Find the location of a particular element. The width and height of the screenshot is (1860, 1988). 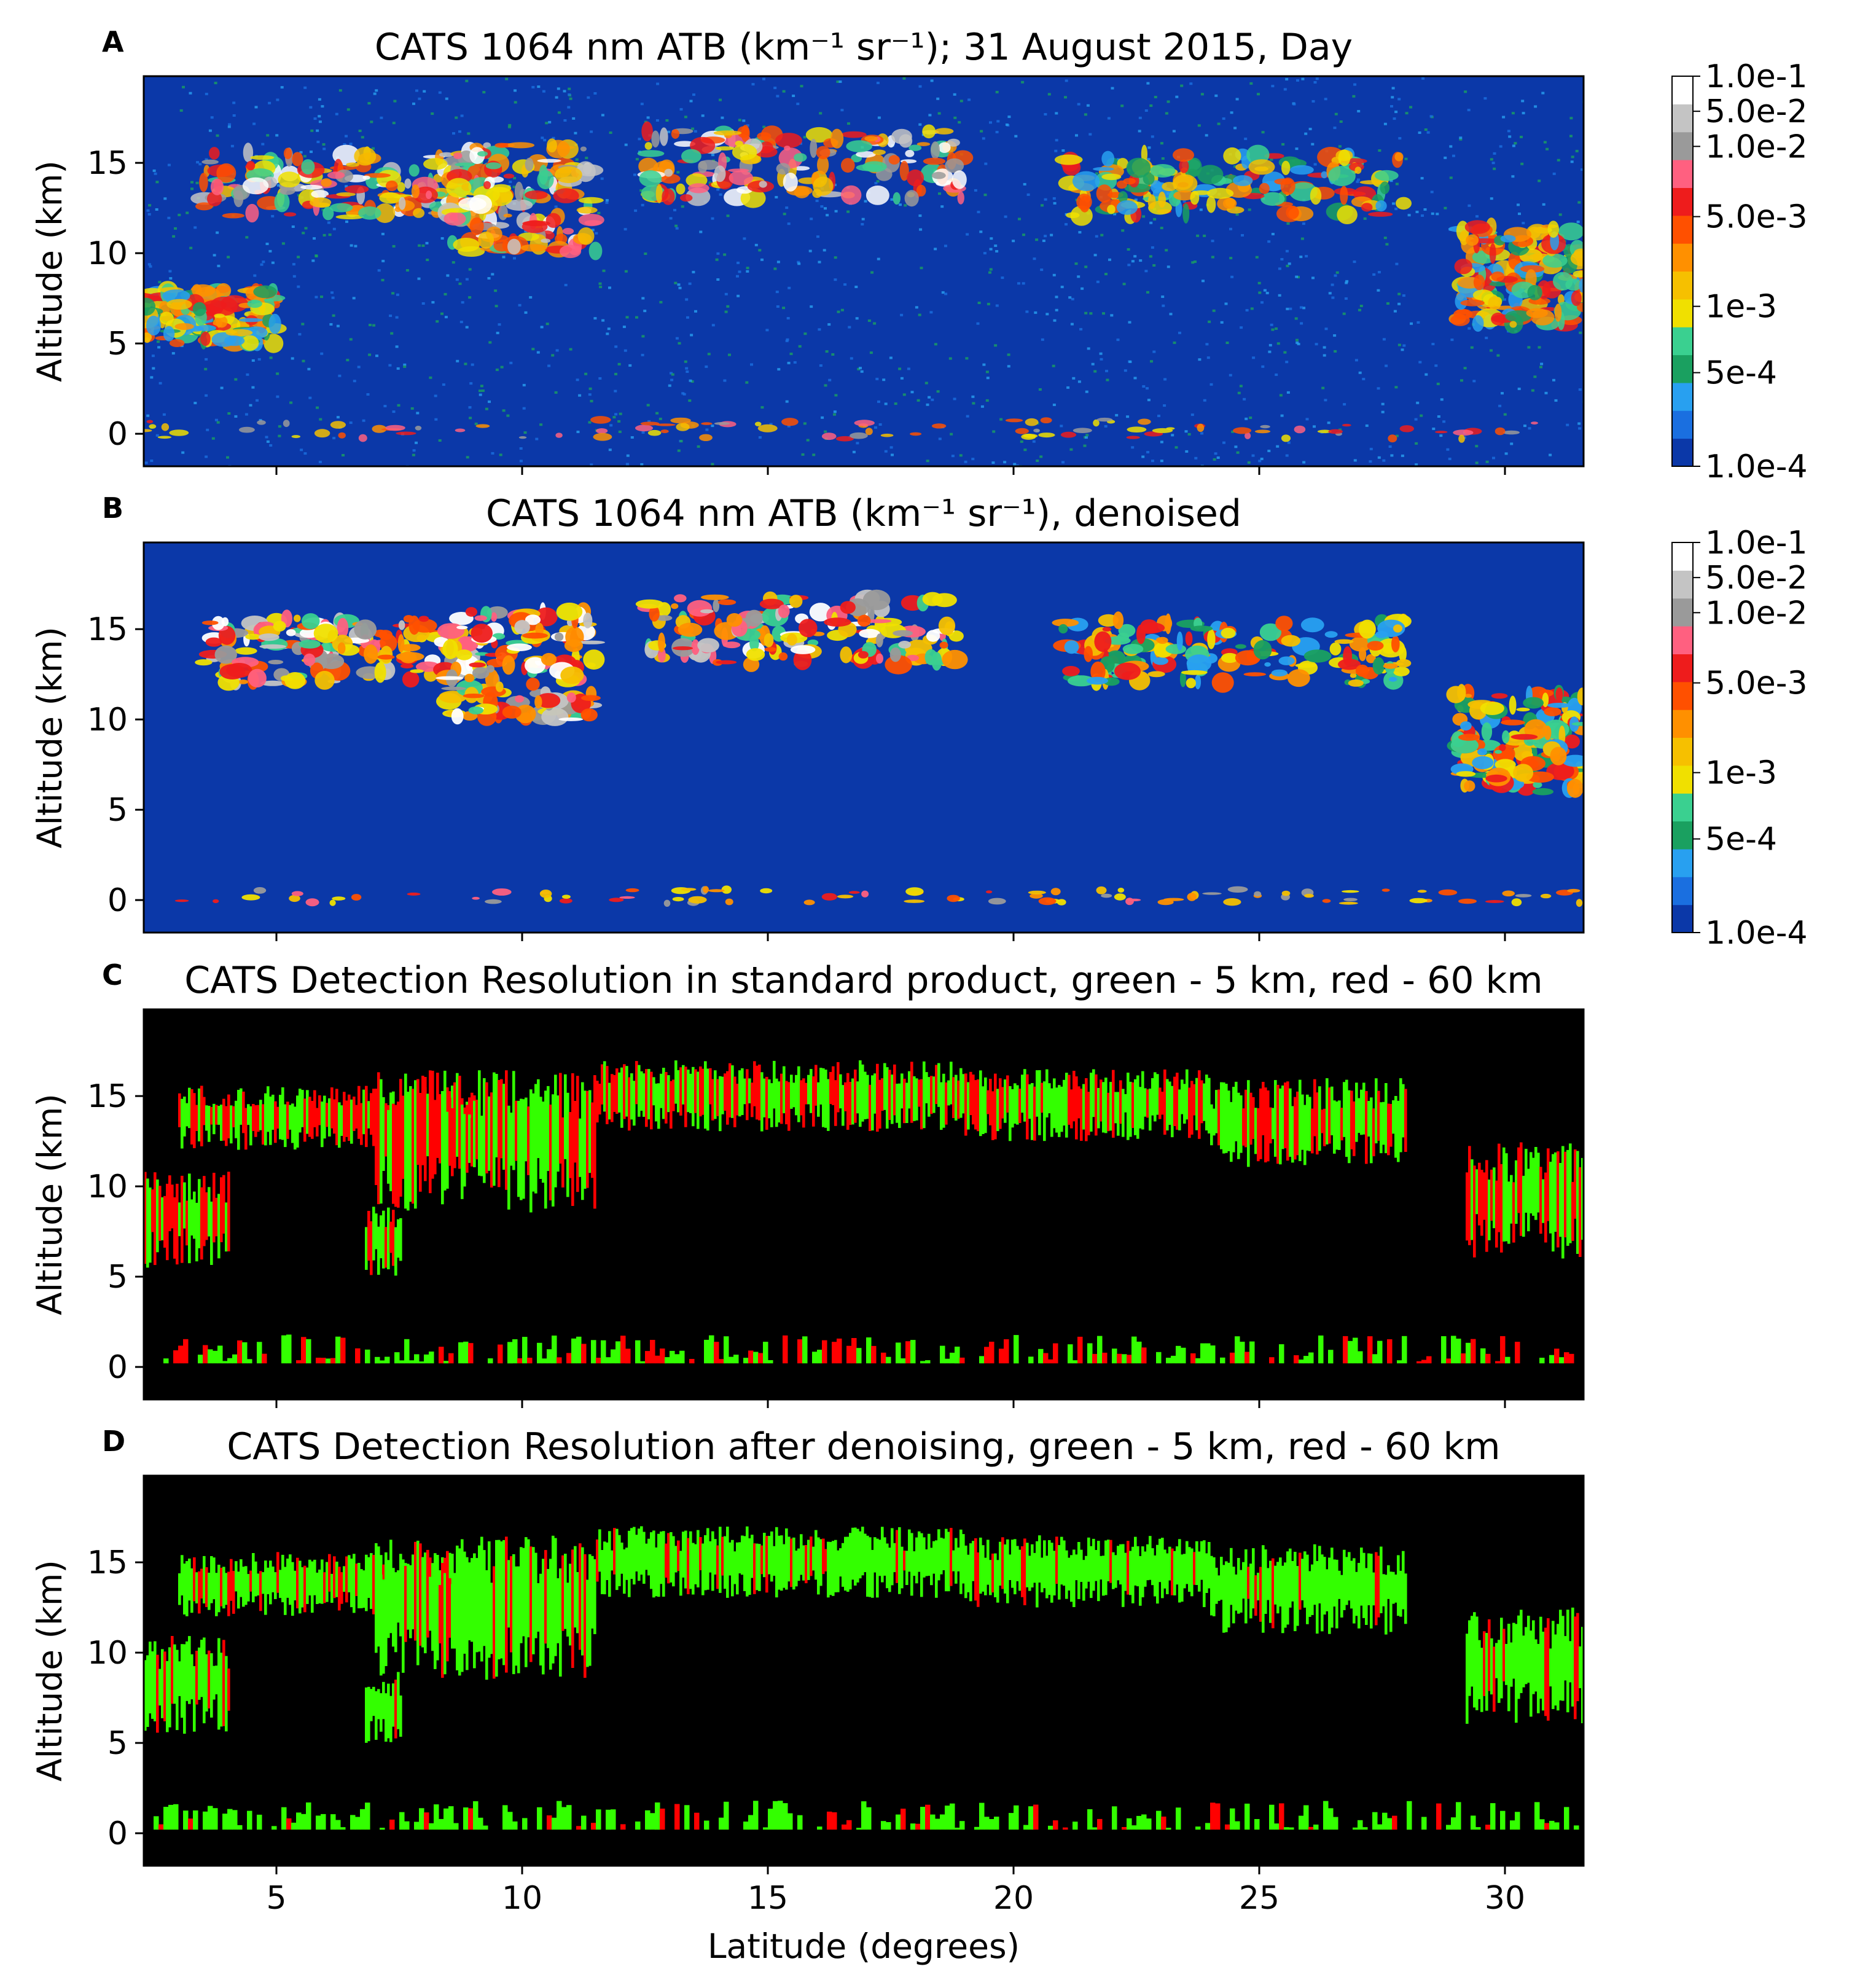

y-tick-label: 0 is located at coordinates (118, 434).